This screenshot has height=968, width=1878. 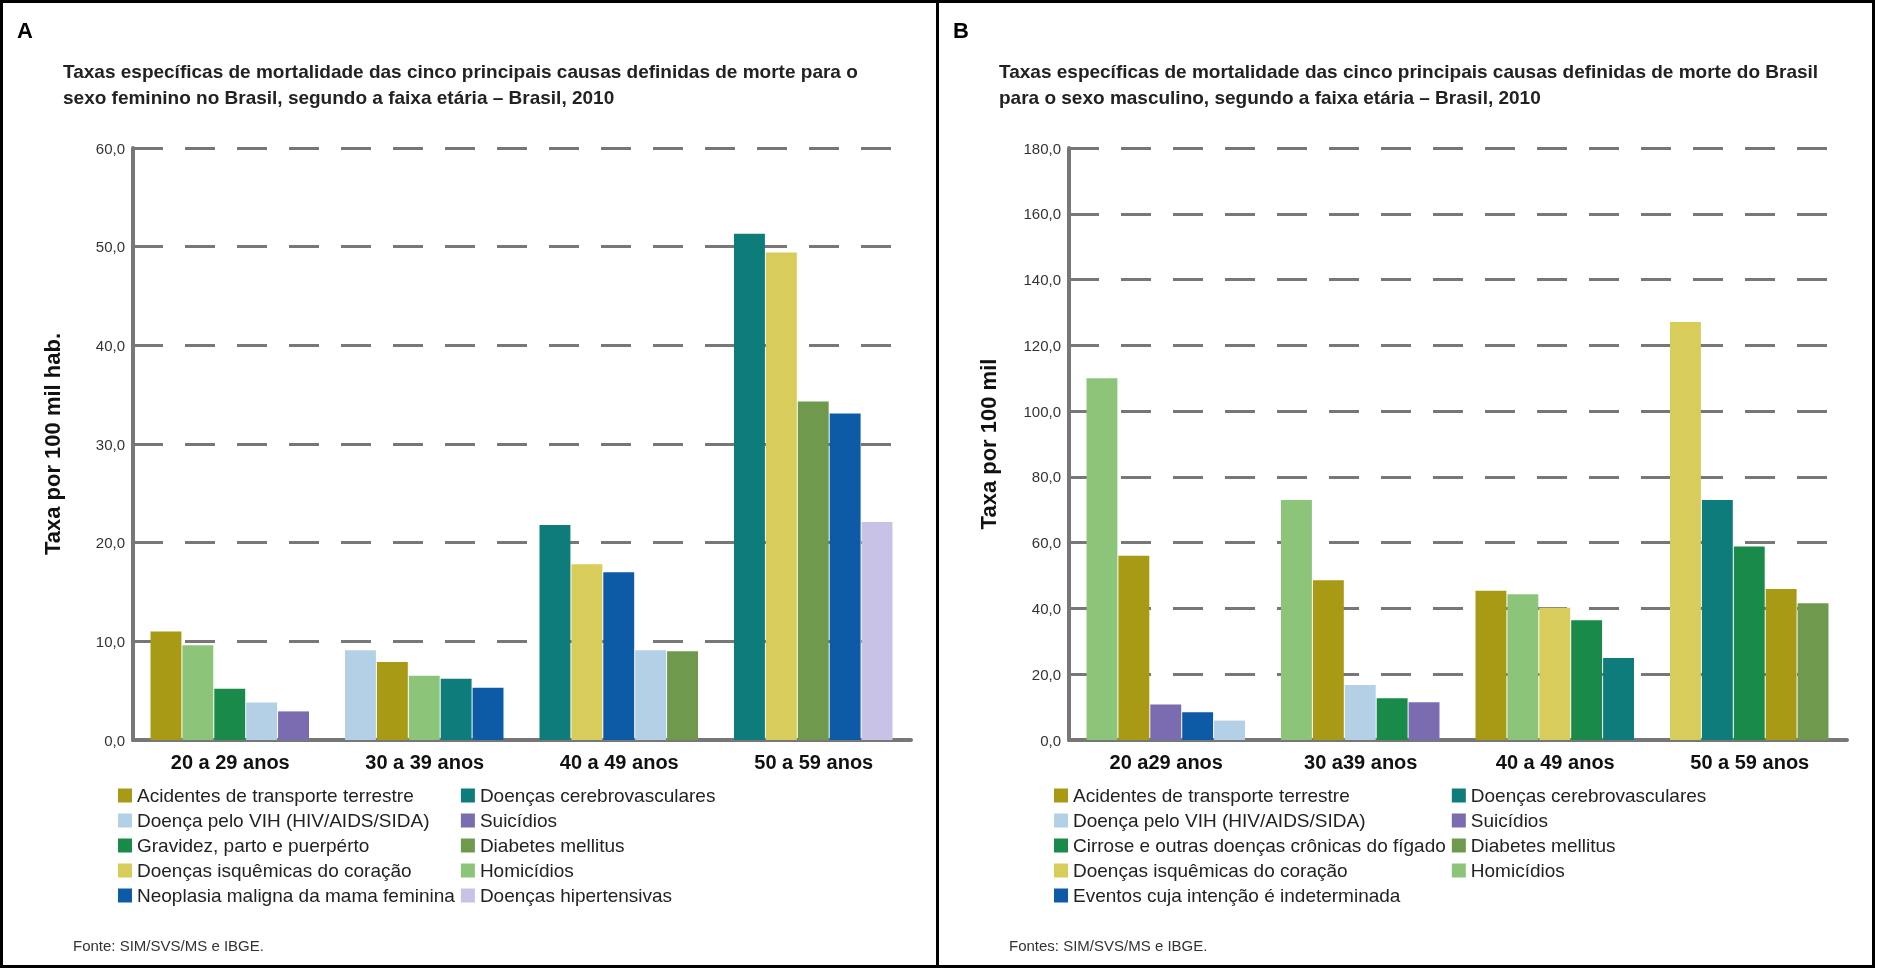 I want to click on chart-title: Taxas específicas de mortalidade das cinco principais causas definidas de morte do Brasil para o sexo masculino, segundo a faixa etária – Brasil, 2010, so click(x=1411, y=84).